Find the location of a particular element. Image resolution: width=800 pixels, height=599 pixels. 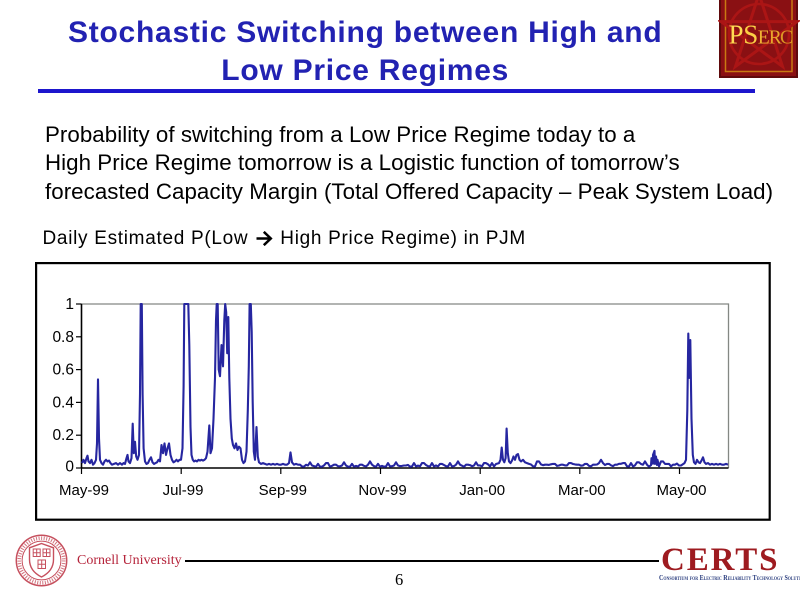

svg-text: C is located at coordinates (786, 38).